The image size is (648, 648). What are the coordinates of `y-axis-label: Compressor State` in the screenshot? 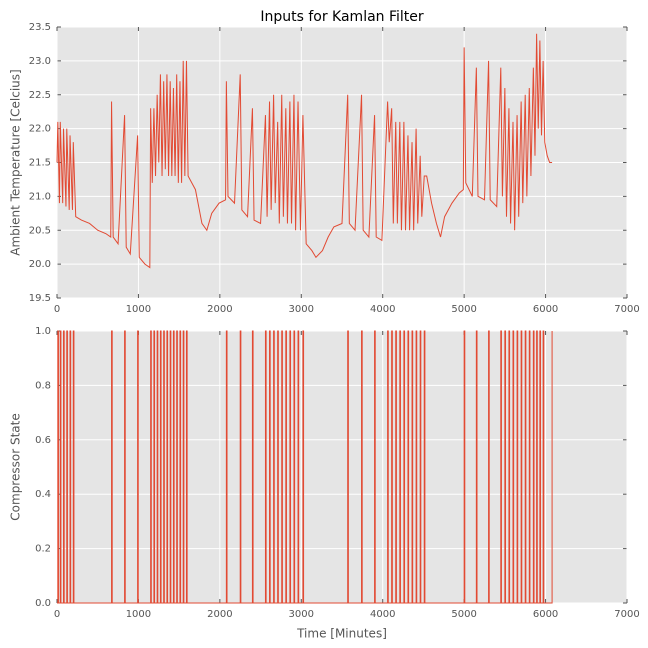 It's located at (16, 466).